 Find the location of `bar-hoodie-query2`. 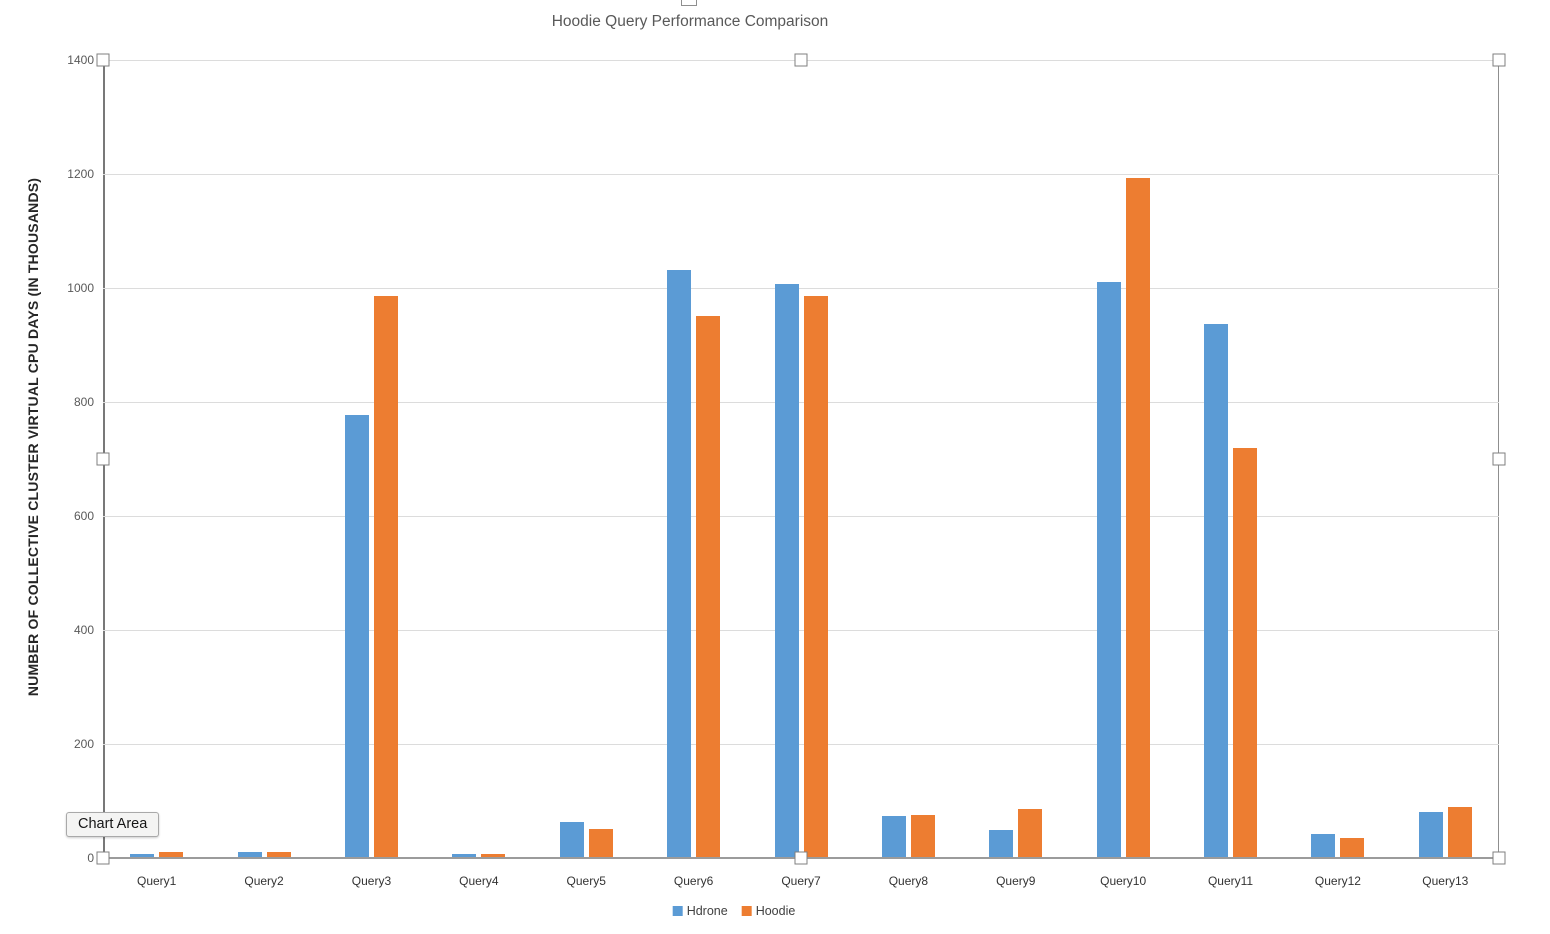

bar-hoodie-query2 is located at coordinates (278, 854).